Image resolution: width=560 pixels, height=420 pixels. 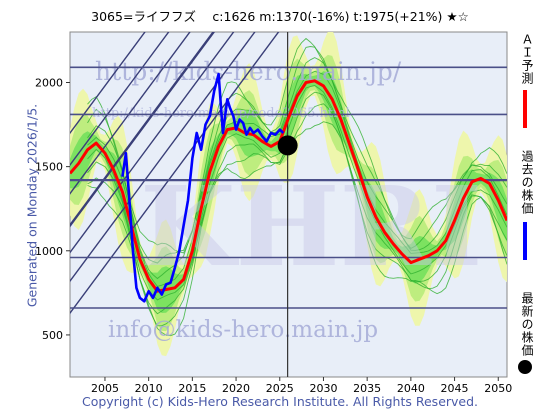 I want to click on legend-latest-dot, so click(x=525, y=367).